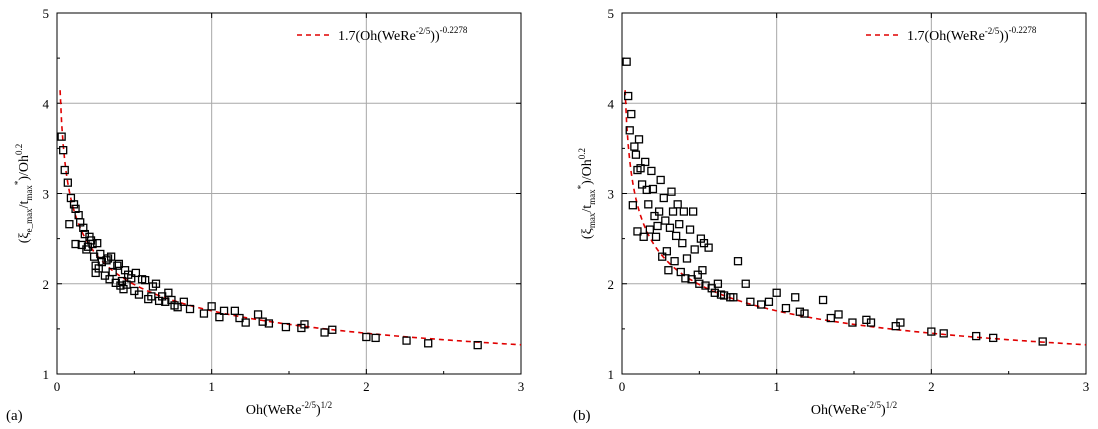 The image size is (1098, 429). Describe the element at coordinates (435, 36) in the screenshot. I see `legend-text: ))` at that location.